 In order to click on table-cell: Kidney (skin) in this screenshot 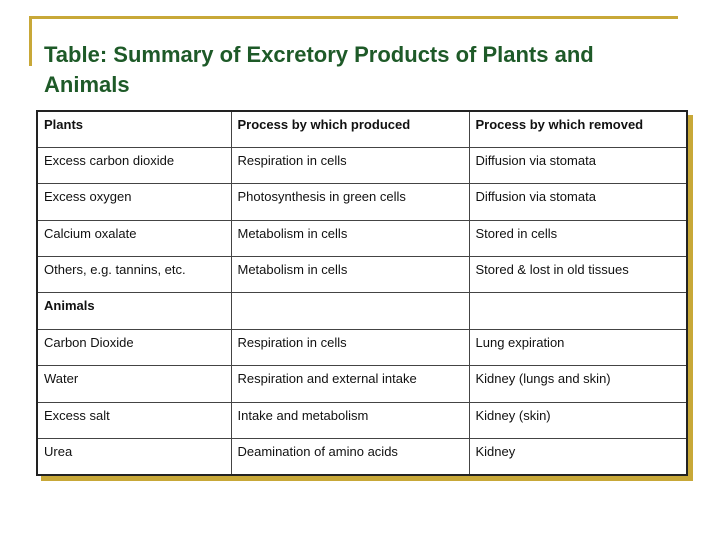, I will do `click(578, 420)`.